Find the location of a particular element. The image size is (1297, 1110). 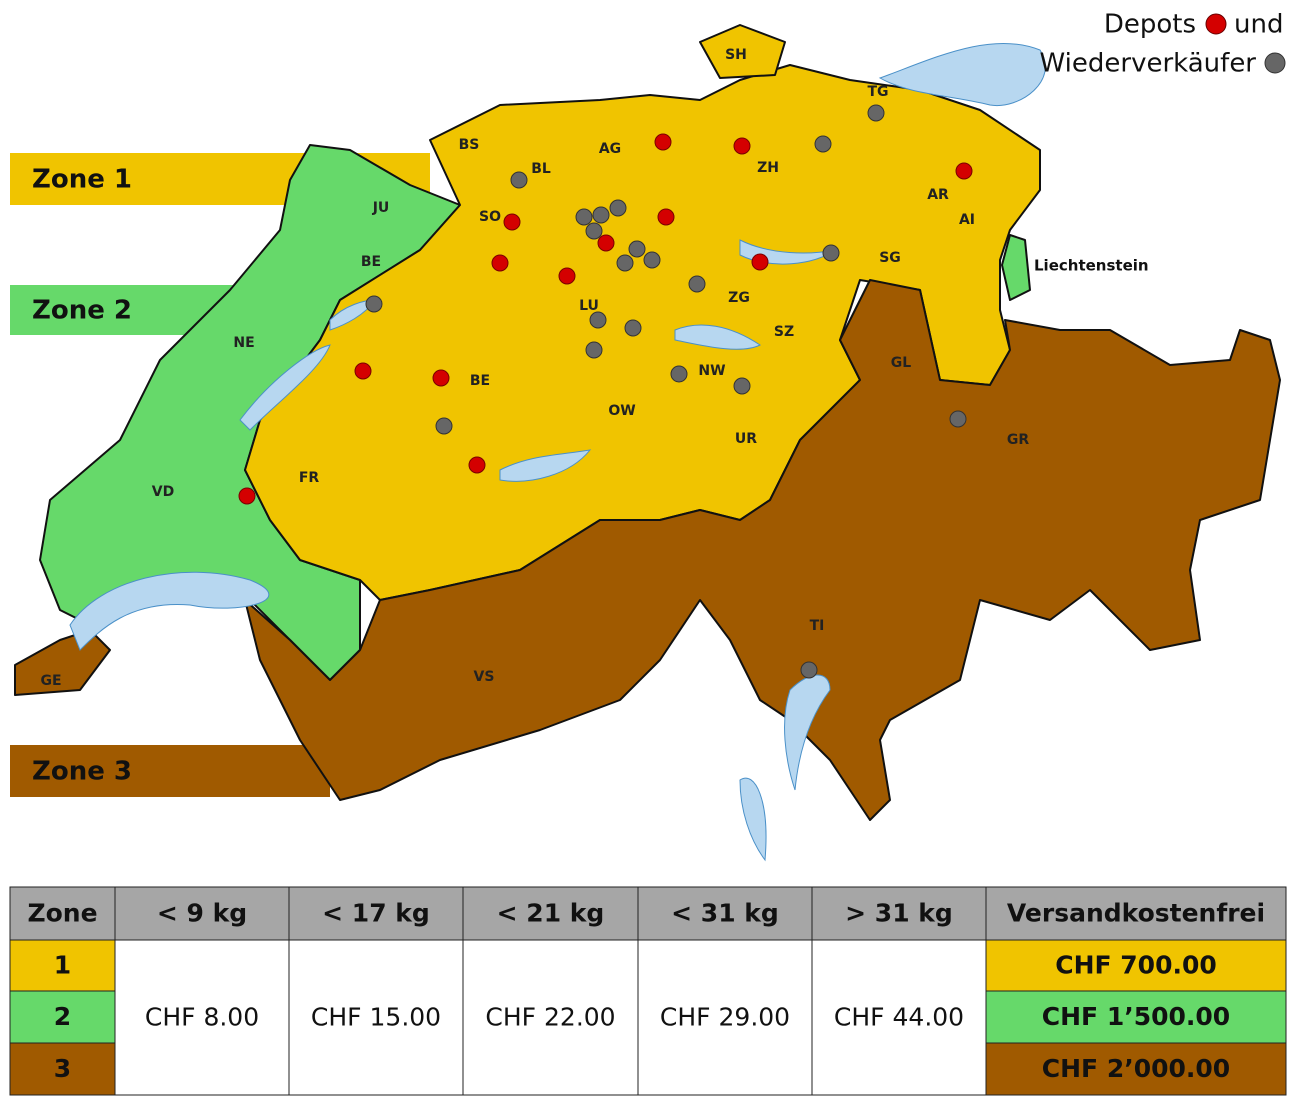

legend-label: Depots is located at coordinates (1150, 25).